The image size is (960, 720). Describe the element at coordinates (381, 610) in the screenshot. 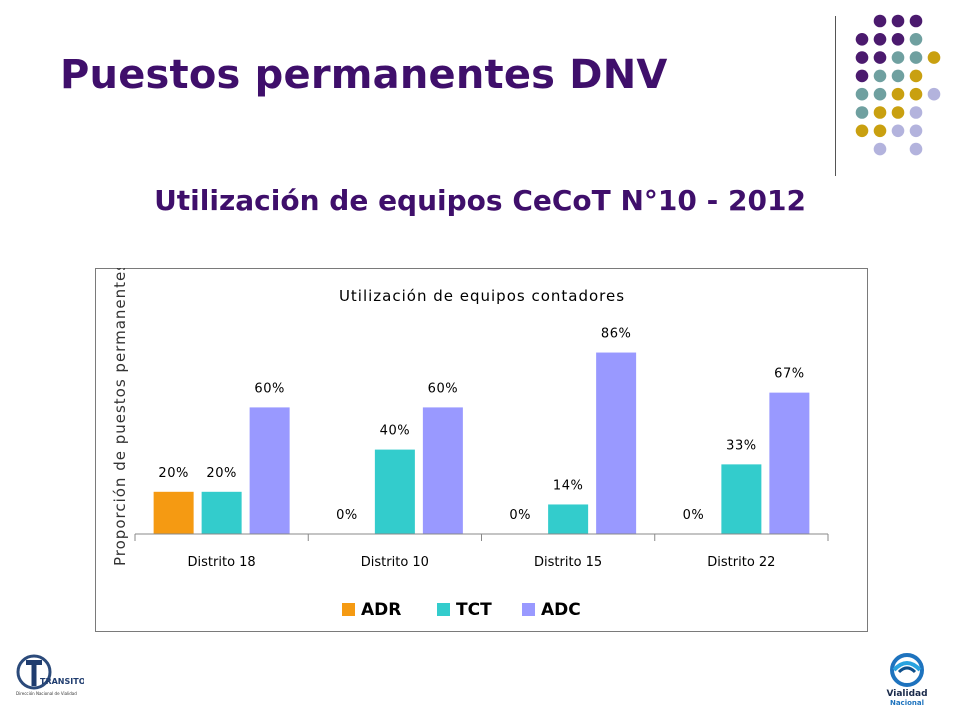

I see `legend-label-adr: ADR` at that location.